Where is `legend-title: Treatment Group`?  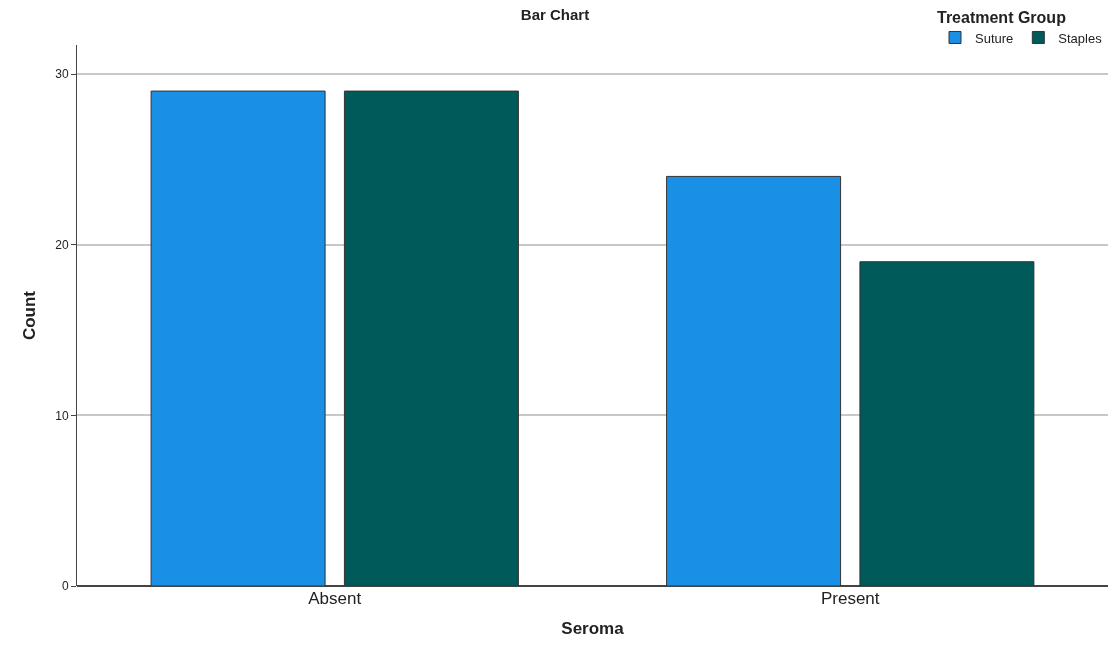 legend-title: Treatment Group is located at coordinates (1002, 17).